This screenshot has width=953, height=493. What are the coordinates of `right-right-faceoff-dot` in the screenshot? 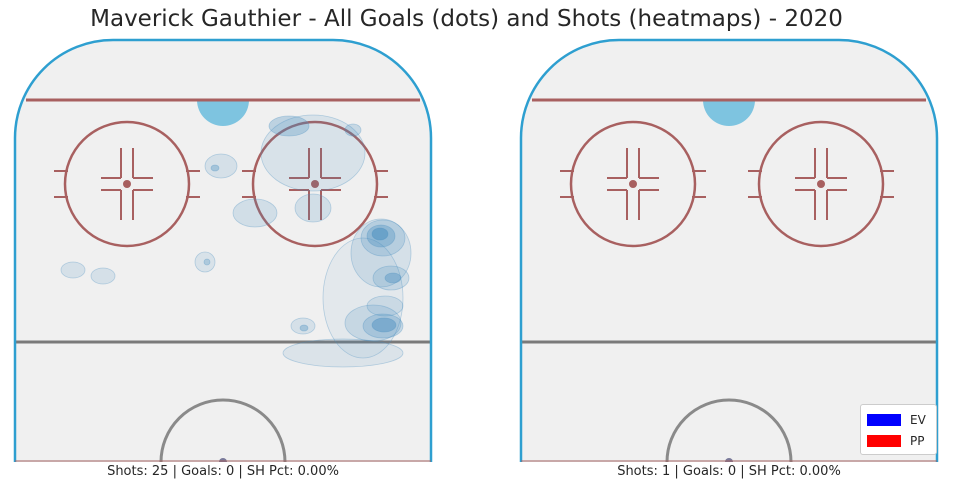 It's located at (821, 184).